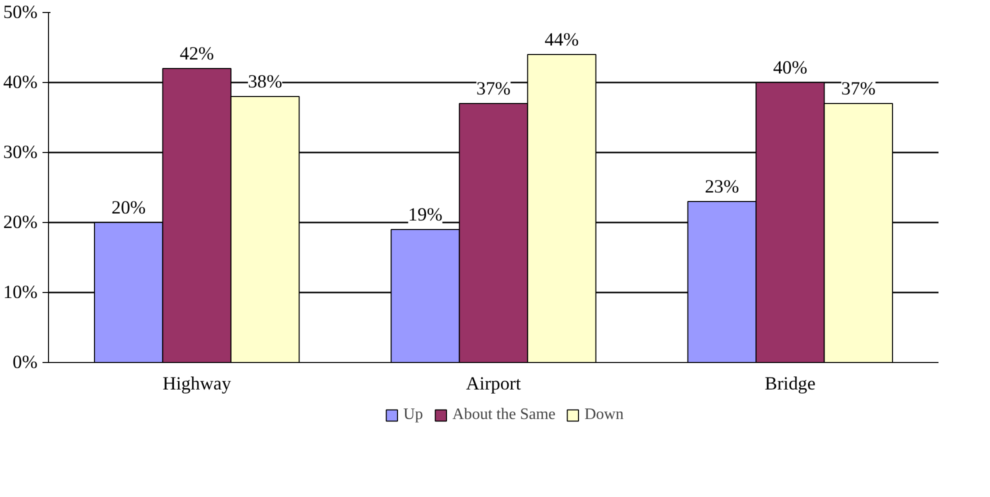 This screenshot has height=497, width=990. What do you see at coordinates (20, 82) in the screenshot?
I see `y-tick-label: 40%` at bounding box center [20, 82].